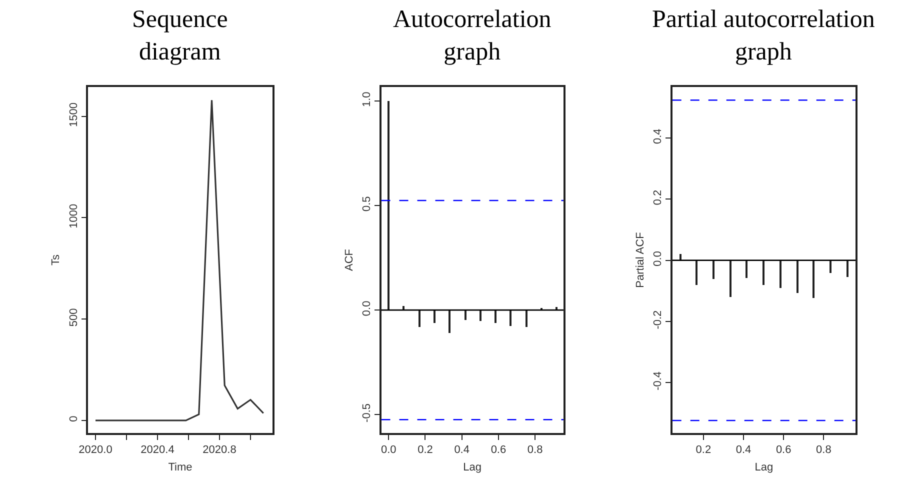  I want to click on y-tick-label: 0, so click(74, 419).